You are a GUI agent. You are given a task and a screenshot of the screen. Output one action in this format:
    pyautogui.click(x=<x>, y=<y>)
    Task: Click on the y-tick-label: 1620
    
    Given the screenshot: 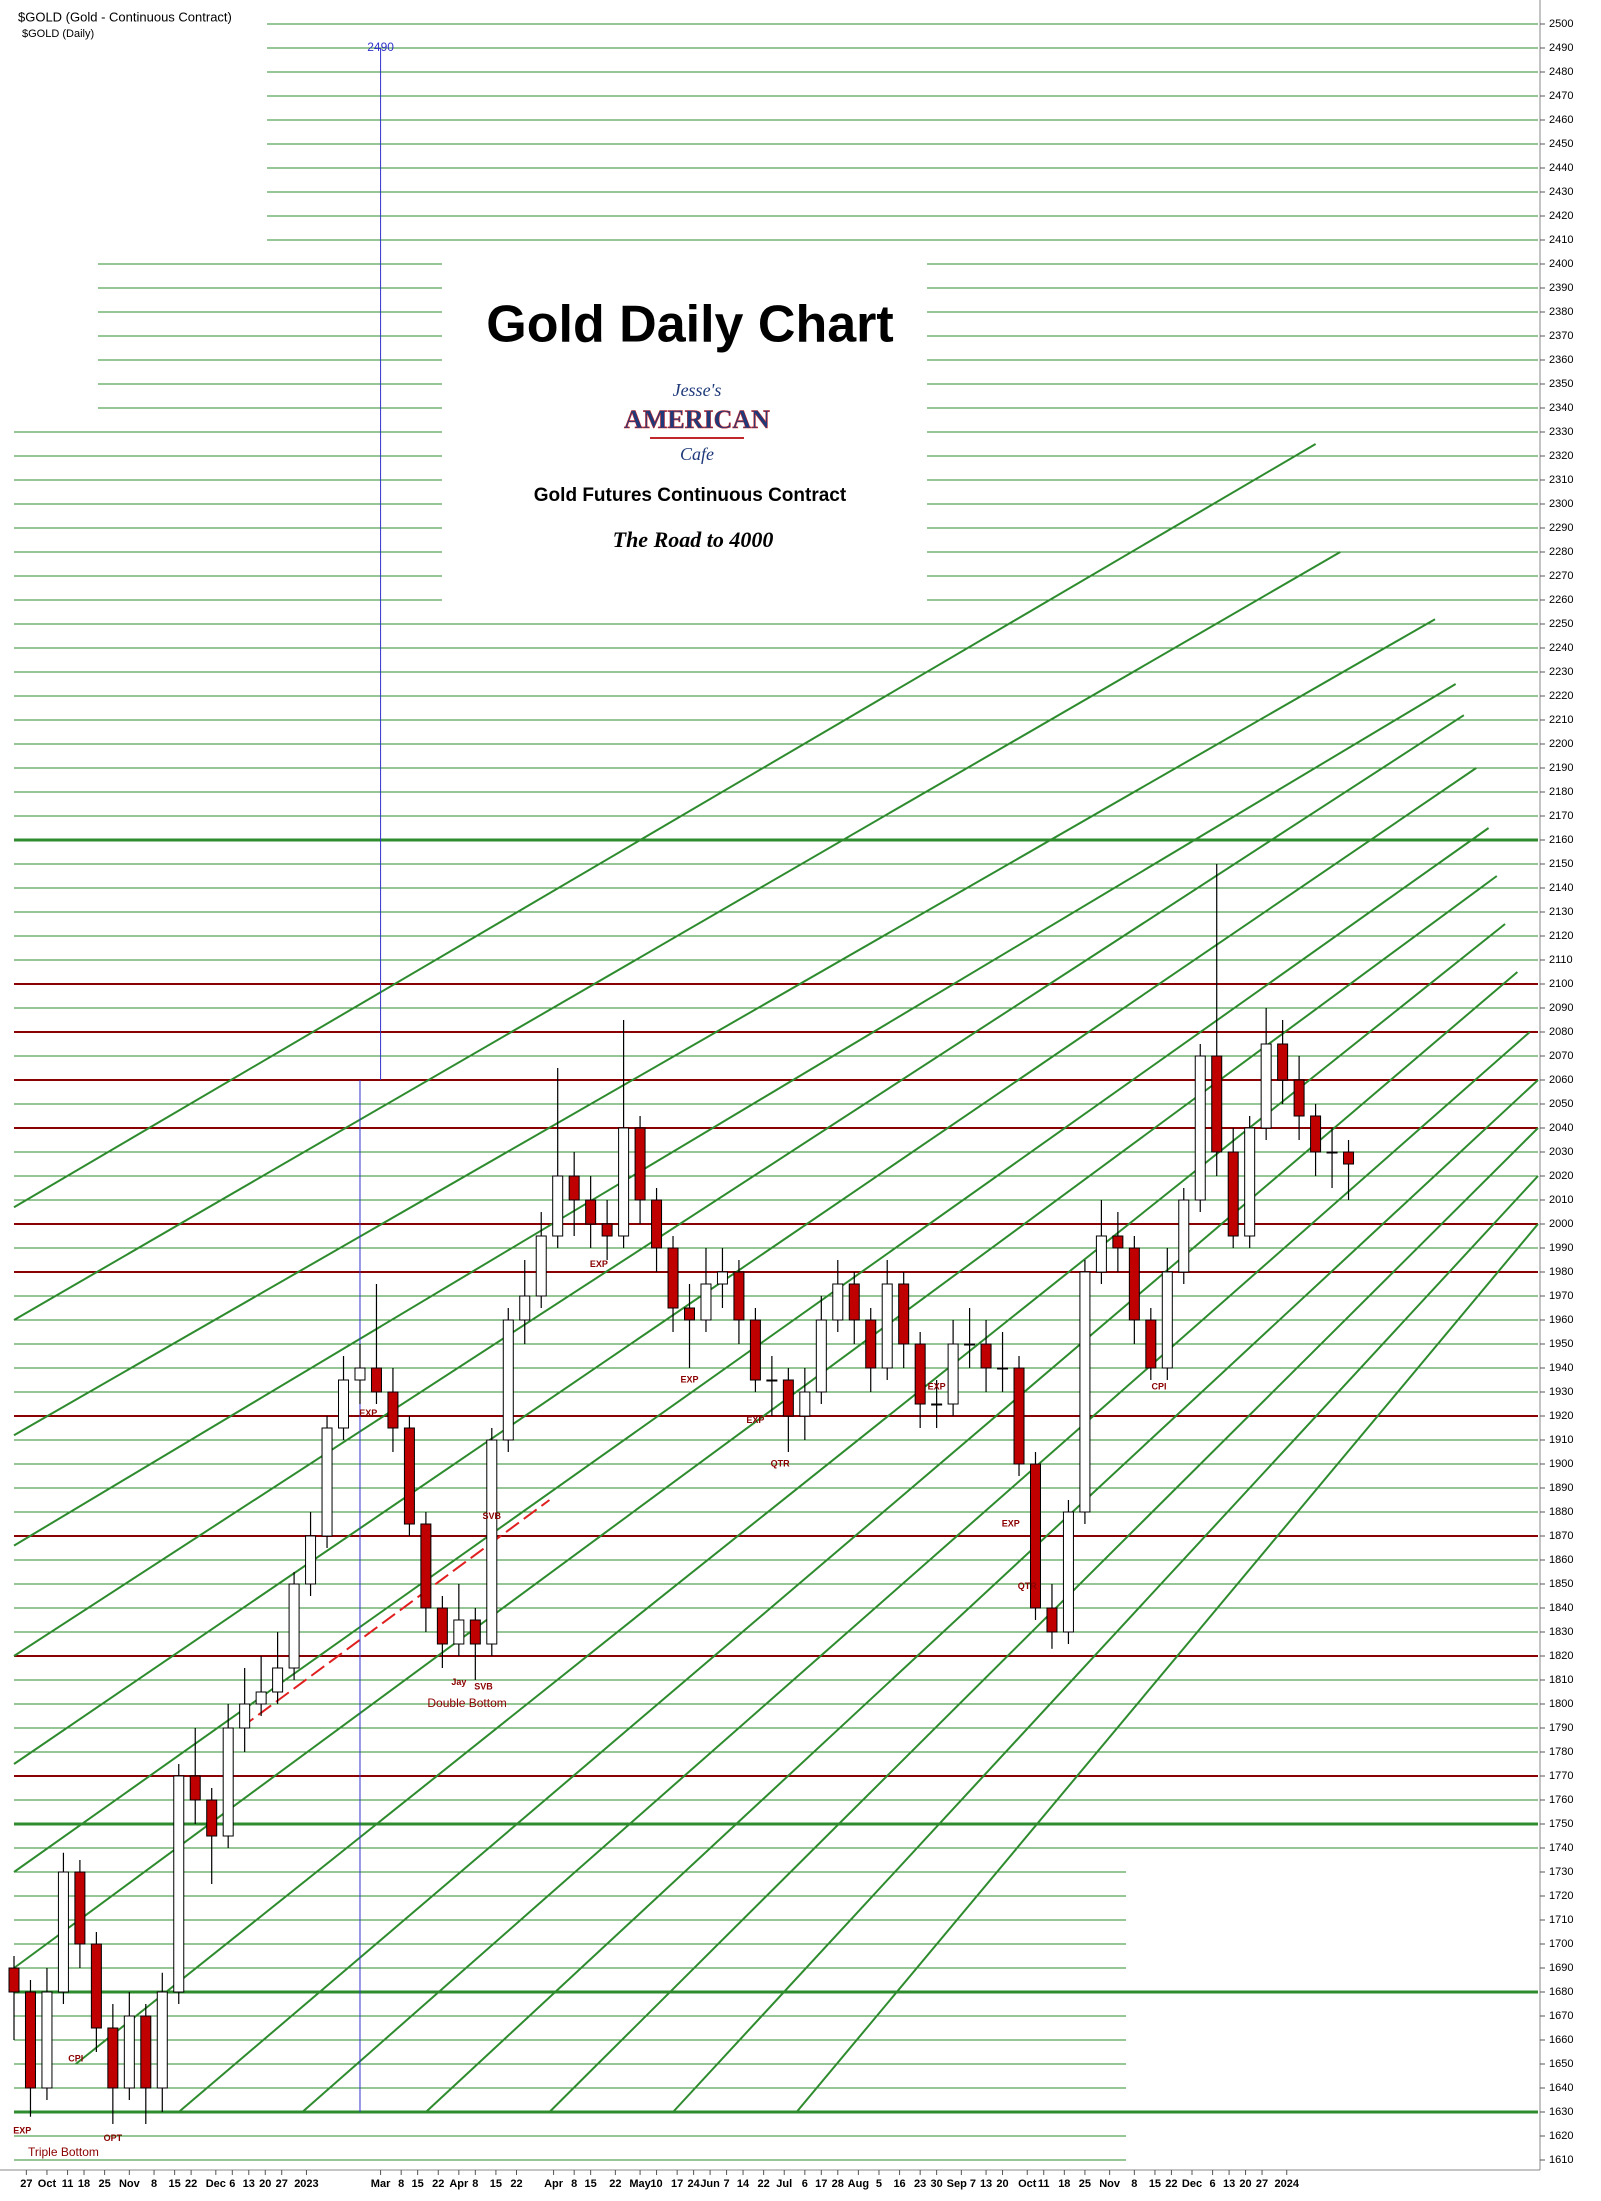 What is the action you would take?
    pyautogui.click(x=1561, y=2136)
    